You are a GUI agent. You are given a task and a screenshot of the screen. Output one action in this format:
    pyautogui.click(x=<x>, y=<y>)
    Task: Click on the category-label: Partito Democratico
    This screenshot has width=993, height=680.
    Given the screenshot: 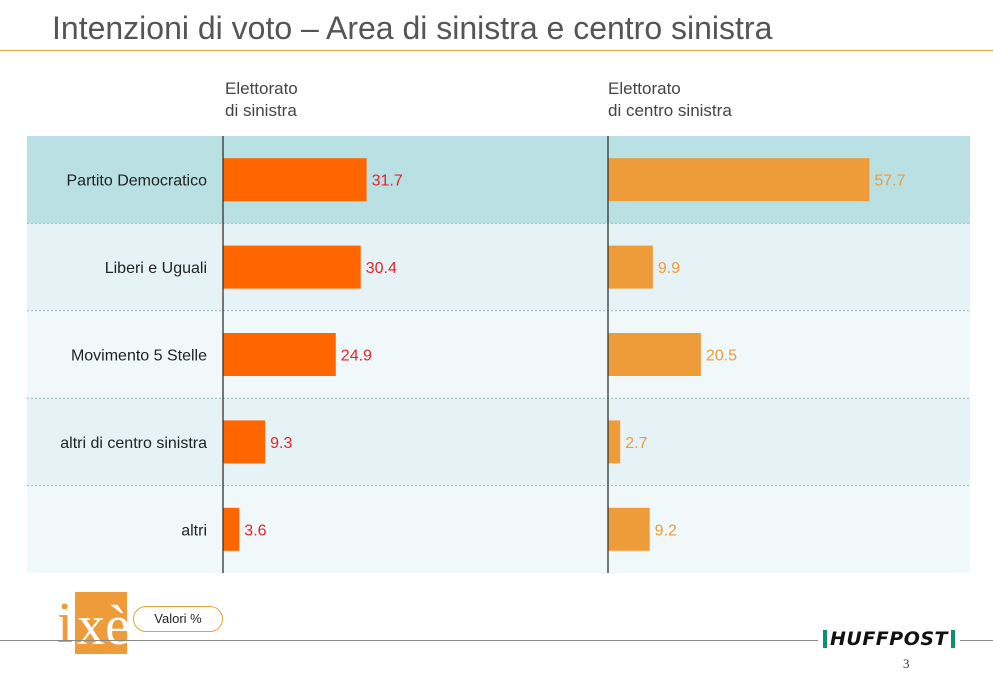 What is the action you would take?
    pyautogui.click(x=137, y=181)
    